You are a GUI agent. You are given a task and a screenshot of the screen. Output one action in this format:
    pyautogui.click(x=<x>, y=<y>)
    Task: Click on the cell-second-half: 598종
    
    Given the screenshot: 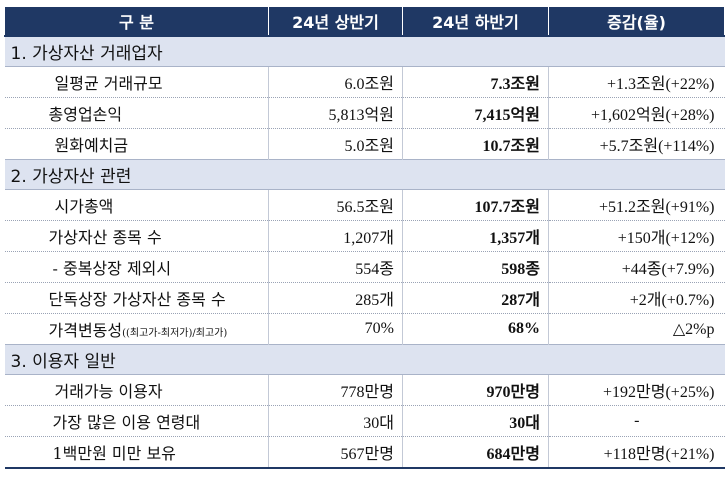 What is the action you would take?
    pyautogui.click(x=476, y=267)
    